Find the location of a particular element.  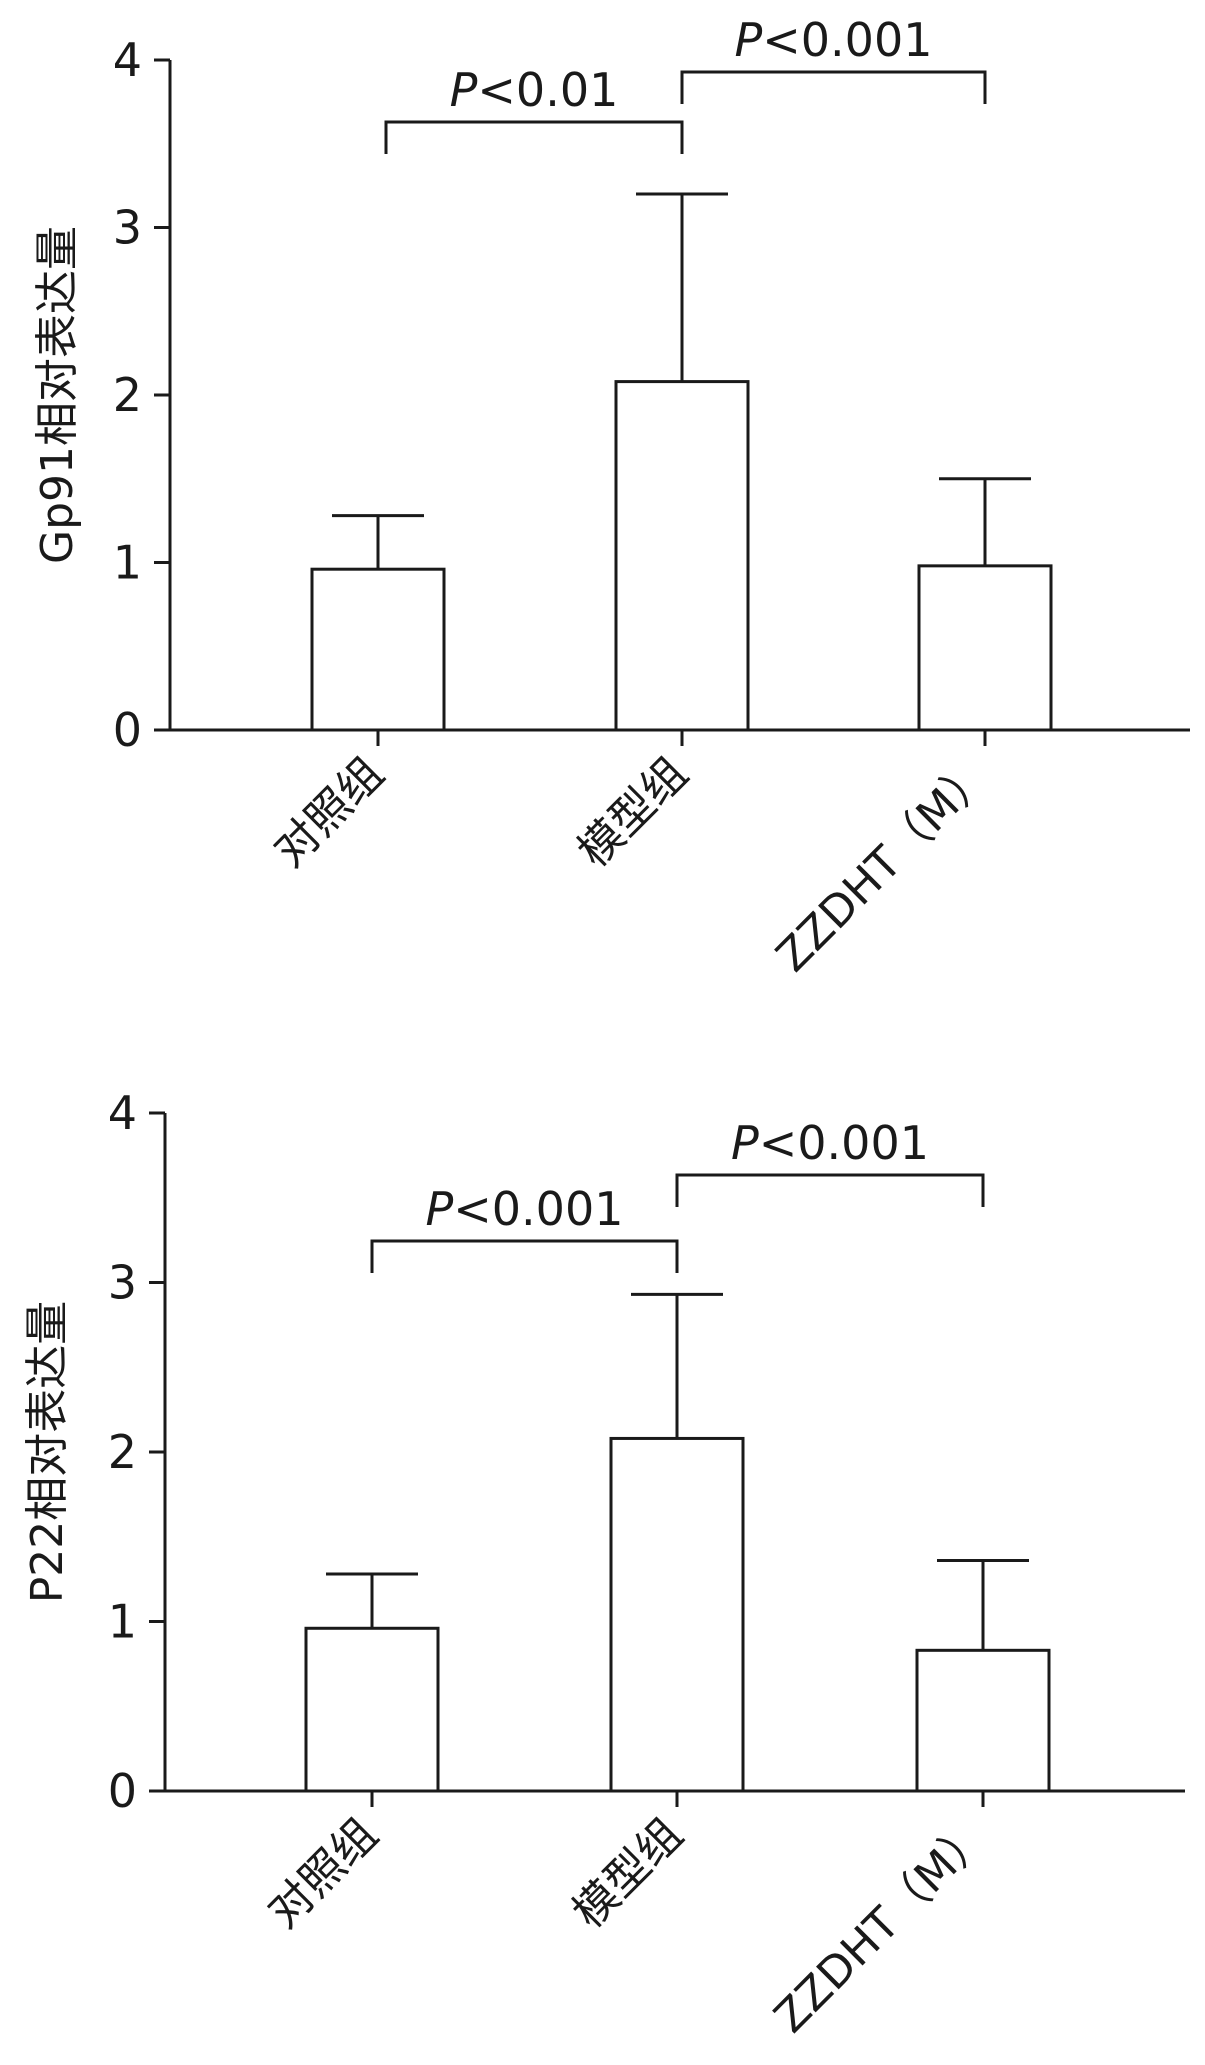

y-axis-title: Gp91相对表达量 is located at coordinates (57, 395).